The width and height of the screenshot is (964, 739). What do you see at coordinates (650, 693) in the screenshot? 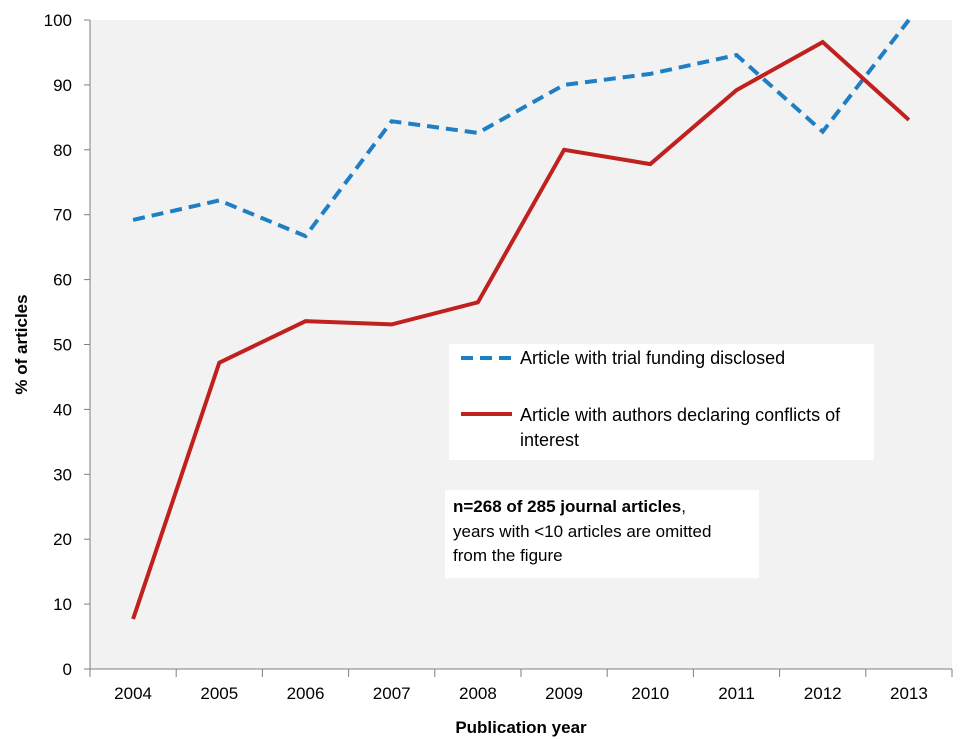
I see `x-tick-label: 2010` at bounding box center [650, 693].